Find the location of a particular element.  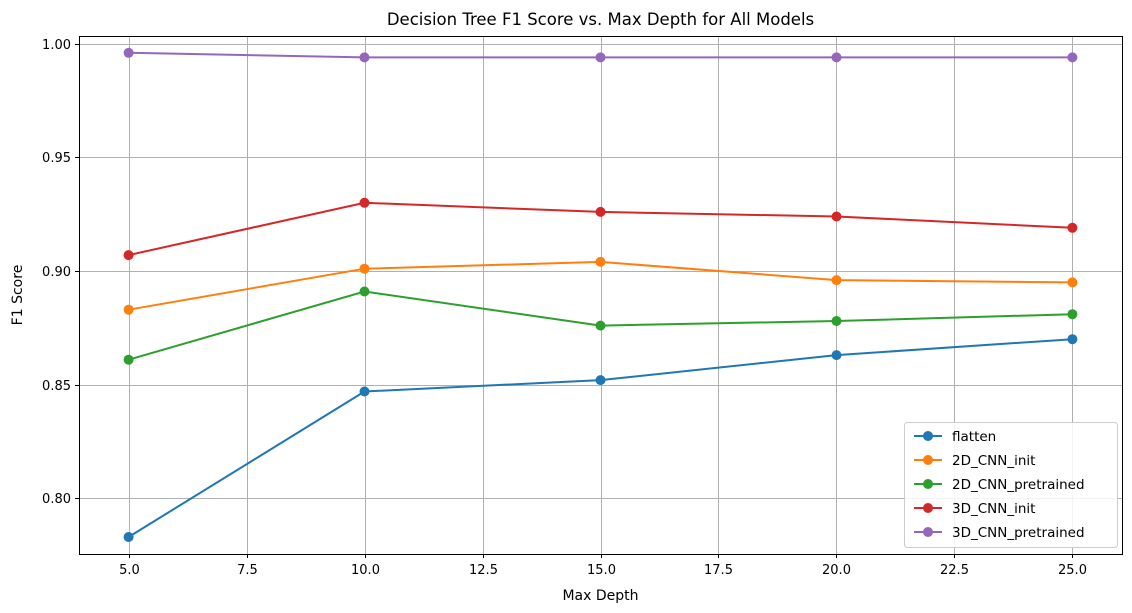

series-line is located at coordinates (600, 285).